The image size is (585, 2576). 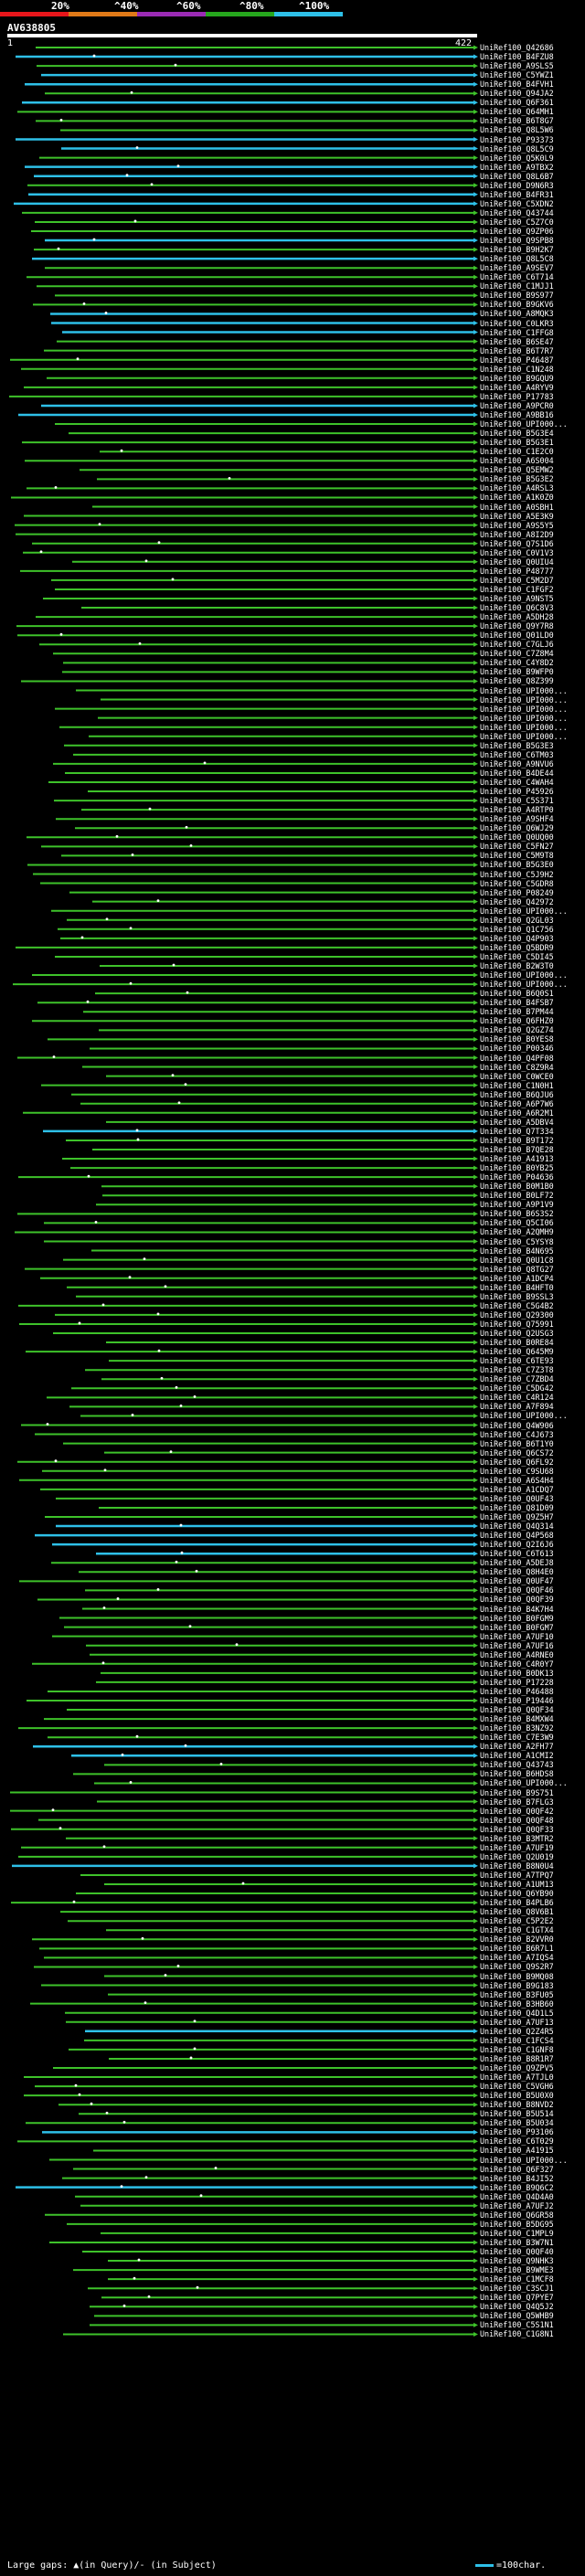 What do you see at coordinates (517, 920) in the screenshot?
I see `hit-label: UniRef100_Q2GL03` at bounding box center [517, 920].